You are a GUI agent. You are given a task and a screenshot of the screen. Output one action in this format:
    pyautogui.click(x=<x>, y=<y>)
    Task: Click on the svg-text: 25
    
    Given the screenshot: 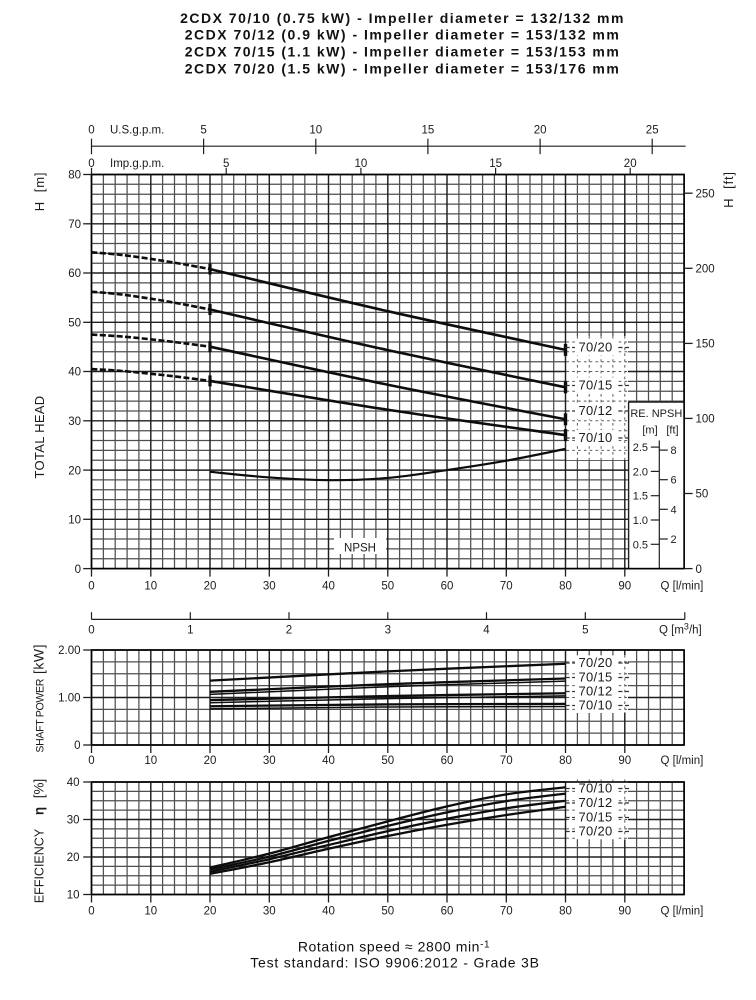 What is the action you would take?
    pyautogui.click(x=652, y=130)
    